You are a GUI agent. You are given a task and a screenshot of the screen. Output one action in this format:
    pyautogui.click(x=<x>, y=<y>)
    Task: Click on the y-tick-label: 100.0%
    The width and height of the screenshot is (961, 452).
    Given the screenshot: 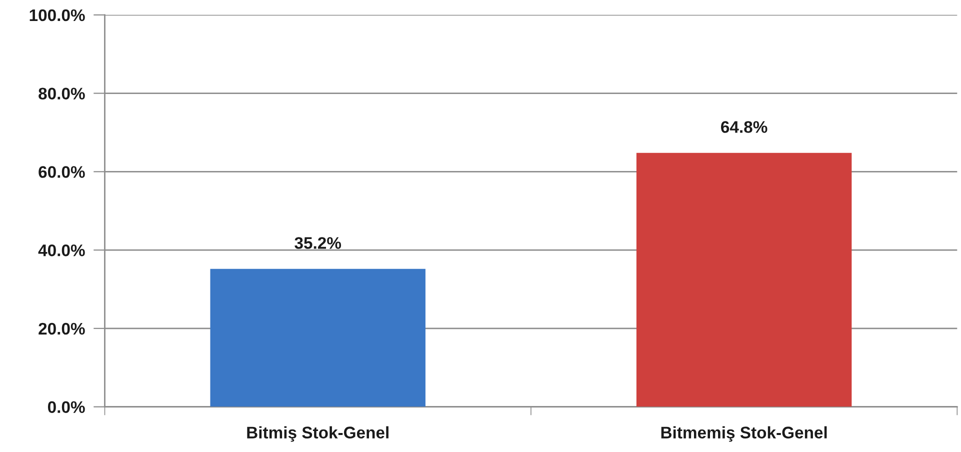 What is the action you would take?
    pyautogui.click(x=57, y=15)
    